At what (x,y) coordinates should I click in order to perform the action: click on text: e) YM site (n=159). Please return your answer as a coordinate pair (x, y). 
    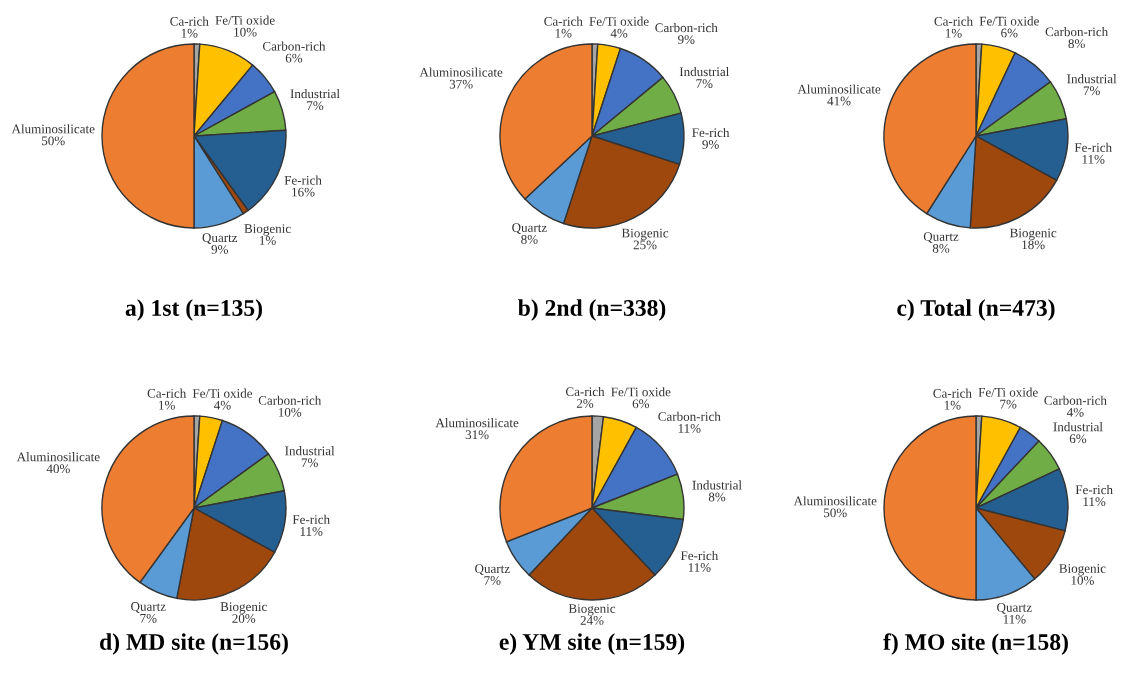
    Looking at the image, I should click on (592, 644).